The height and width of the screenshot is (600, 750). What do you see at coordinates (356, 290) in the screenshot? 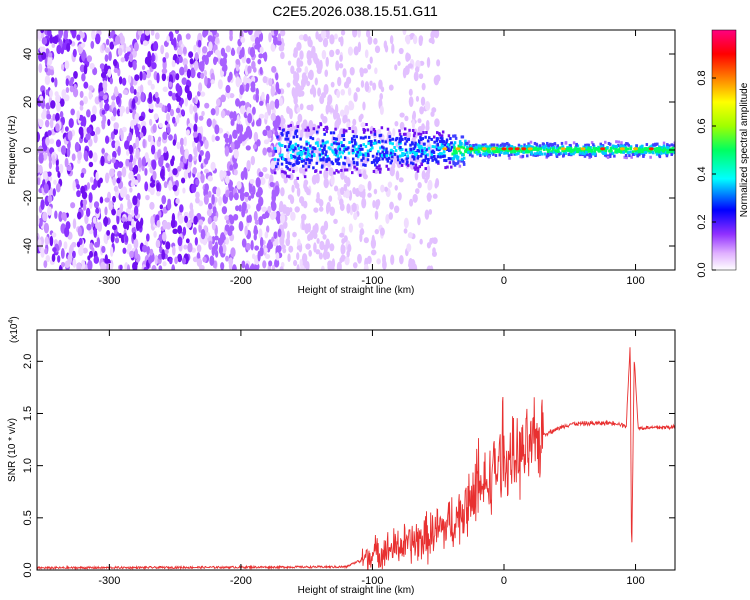
I see `spectrogram-x-axis-label: Height of straight line (km)` at bounding box center [356, 290].